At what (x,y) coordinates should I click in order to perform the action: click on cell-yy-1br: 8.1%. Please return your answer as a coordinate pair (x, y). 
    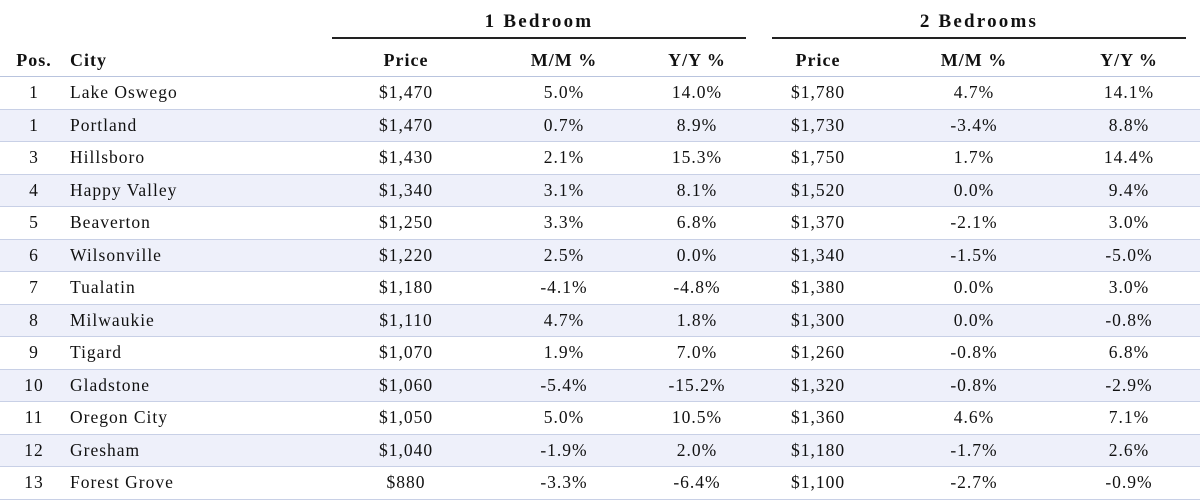
    Looking at the image, I should click on (697, 190).